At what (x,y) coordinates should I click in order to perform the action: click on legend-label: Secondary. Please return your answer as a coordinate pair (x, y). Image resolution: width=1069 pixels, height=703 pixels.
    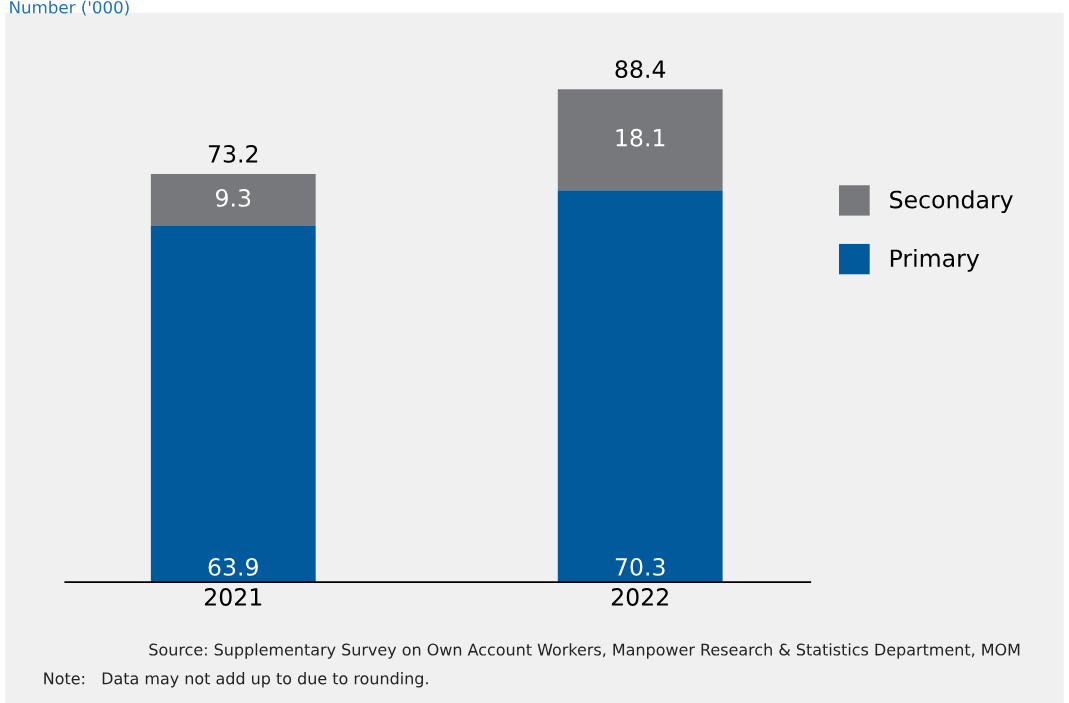
    Looking at the image, I should click on (951, 202).